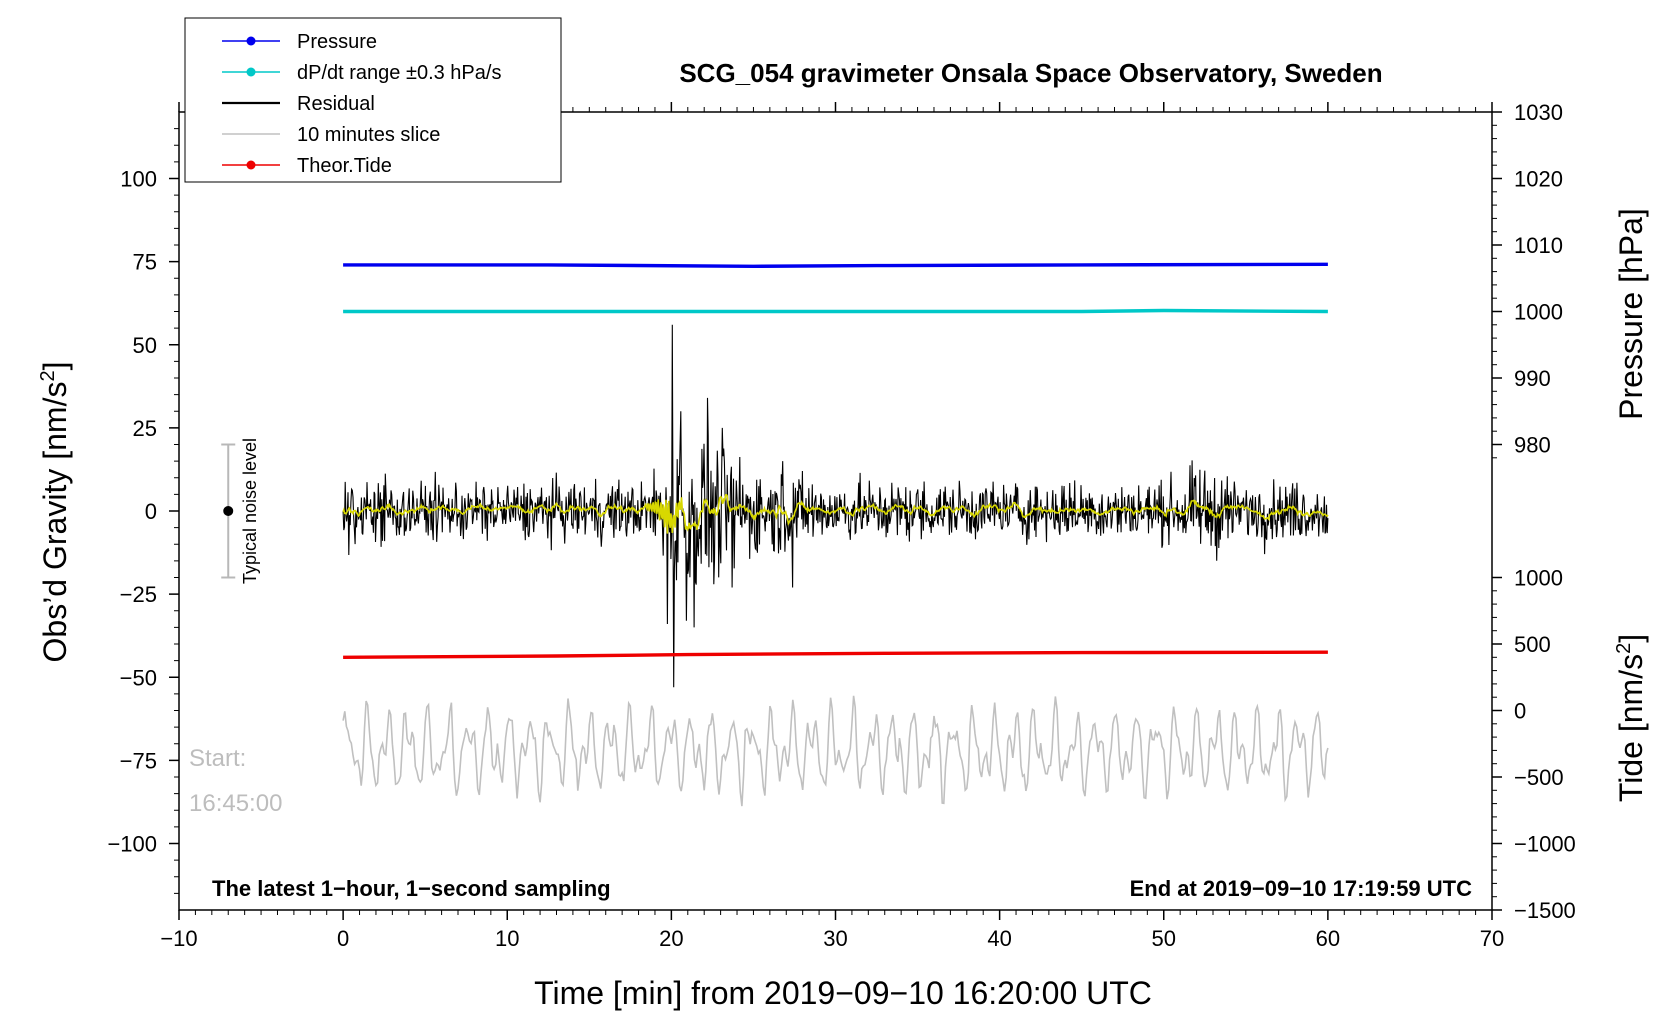 The height and width of the screenshot is (1025, 1676). I want to click on y-left-tick-label: 75, so click(145, 262).